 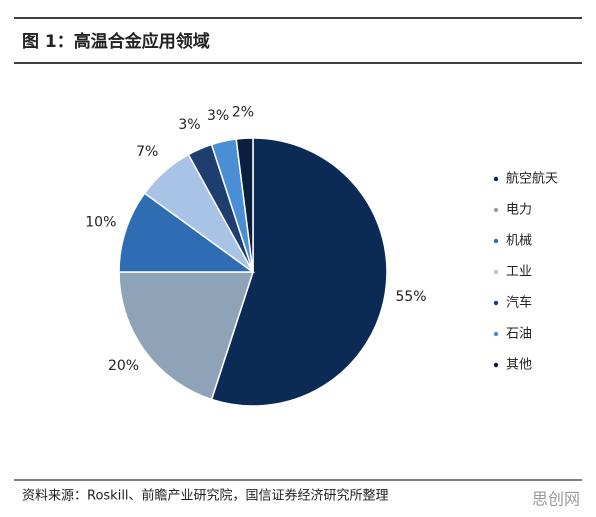 I want to click on legend-label: 汽车, so click(x=519, y=303).